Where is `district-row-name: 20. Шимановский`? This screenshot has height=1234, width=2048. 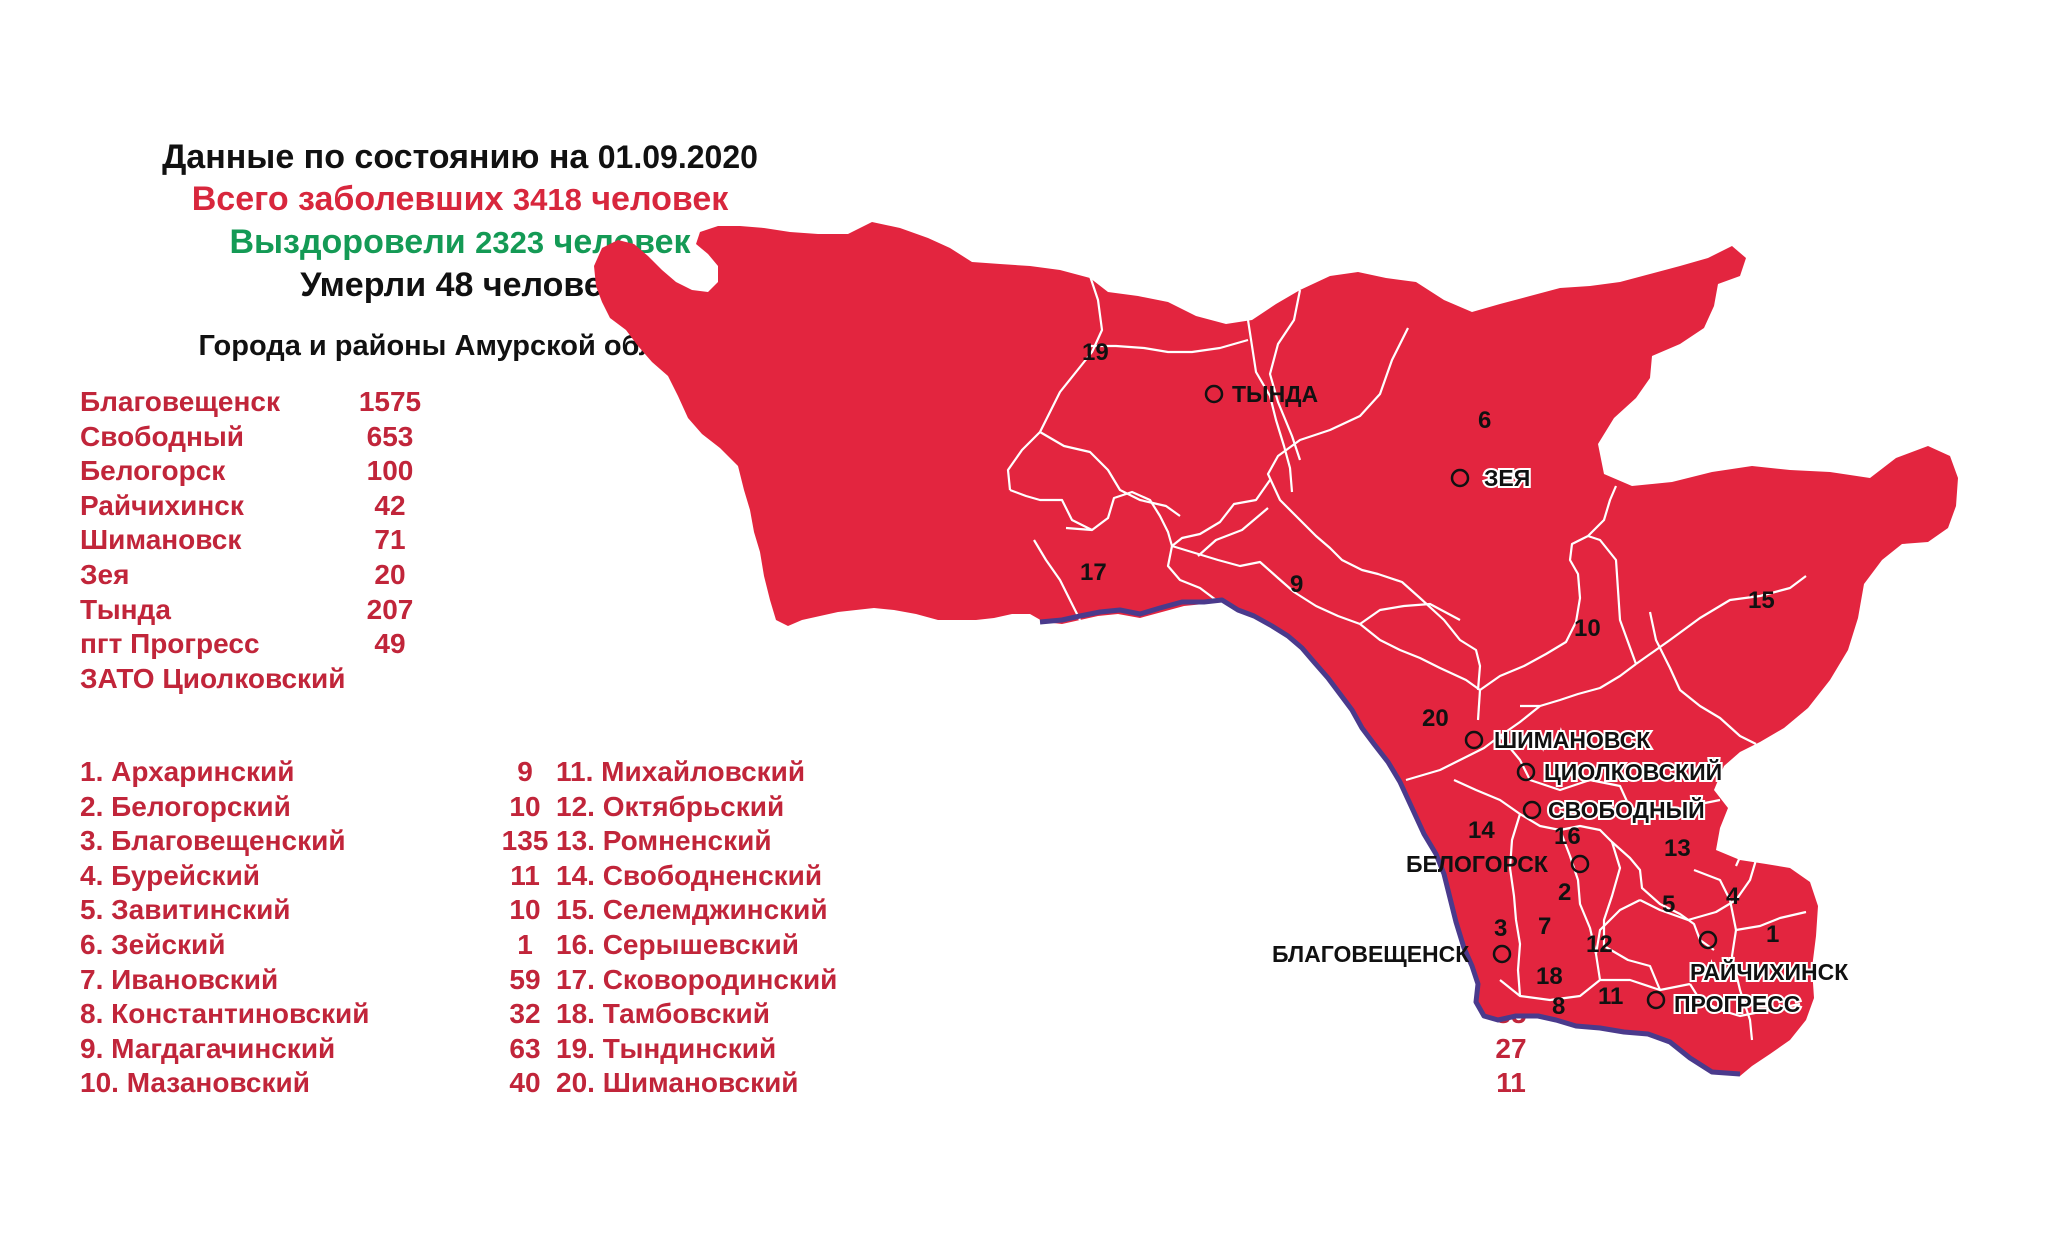 district-row-name: 20. Шимановский is located at coordinates (677, 1083).